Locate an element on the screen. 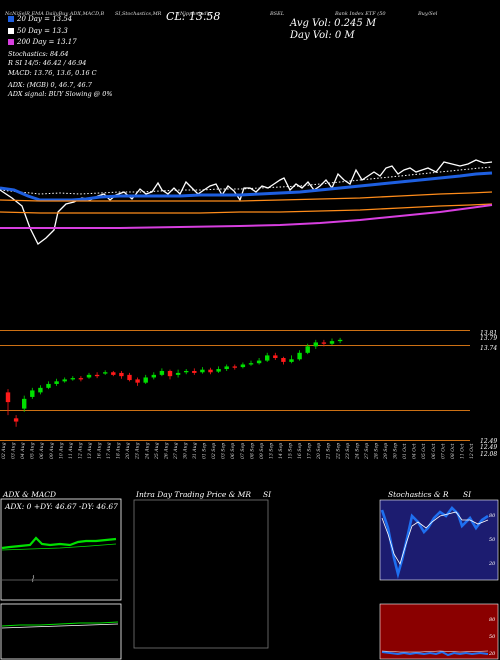 The width and height of the screenshot is (500, 660). header-item: (Nipponindia is located at coordinates (195, 14).